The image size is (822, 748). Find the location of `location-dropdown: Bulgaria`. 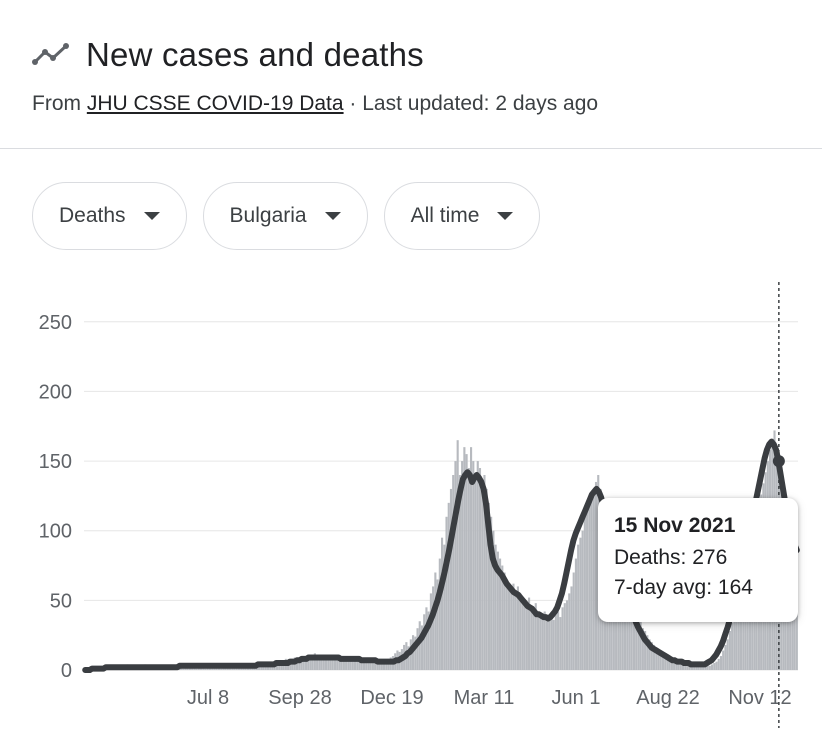

location-dropdown: Bulgaria is located at coordinates (285, 216).